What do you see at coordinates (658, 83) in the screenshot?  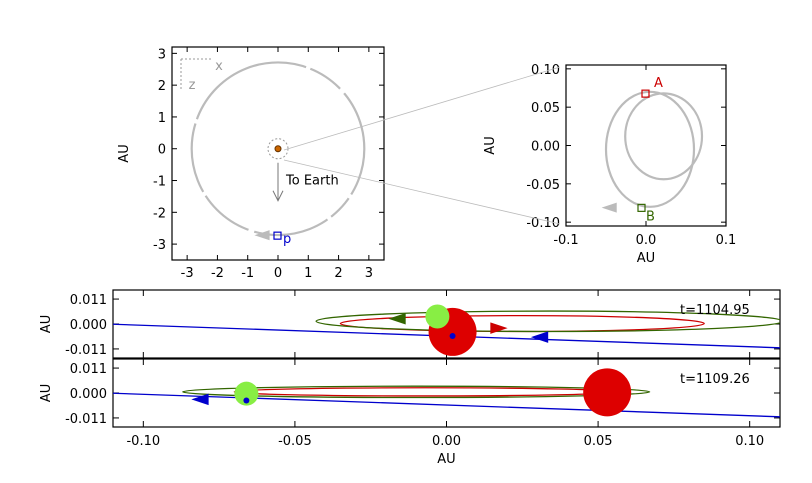 I see `point-a-label: A` at bounding box center [658, 83].